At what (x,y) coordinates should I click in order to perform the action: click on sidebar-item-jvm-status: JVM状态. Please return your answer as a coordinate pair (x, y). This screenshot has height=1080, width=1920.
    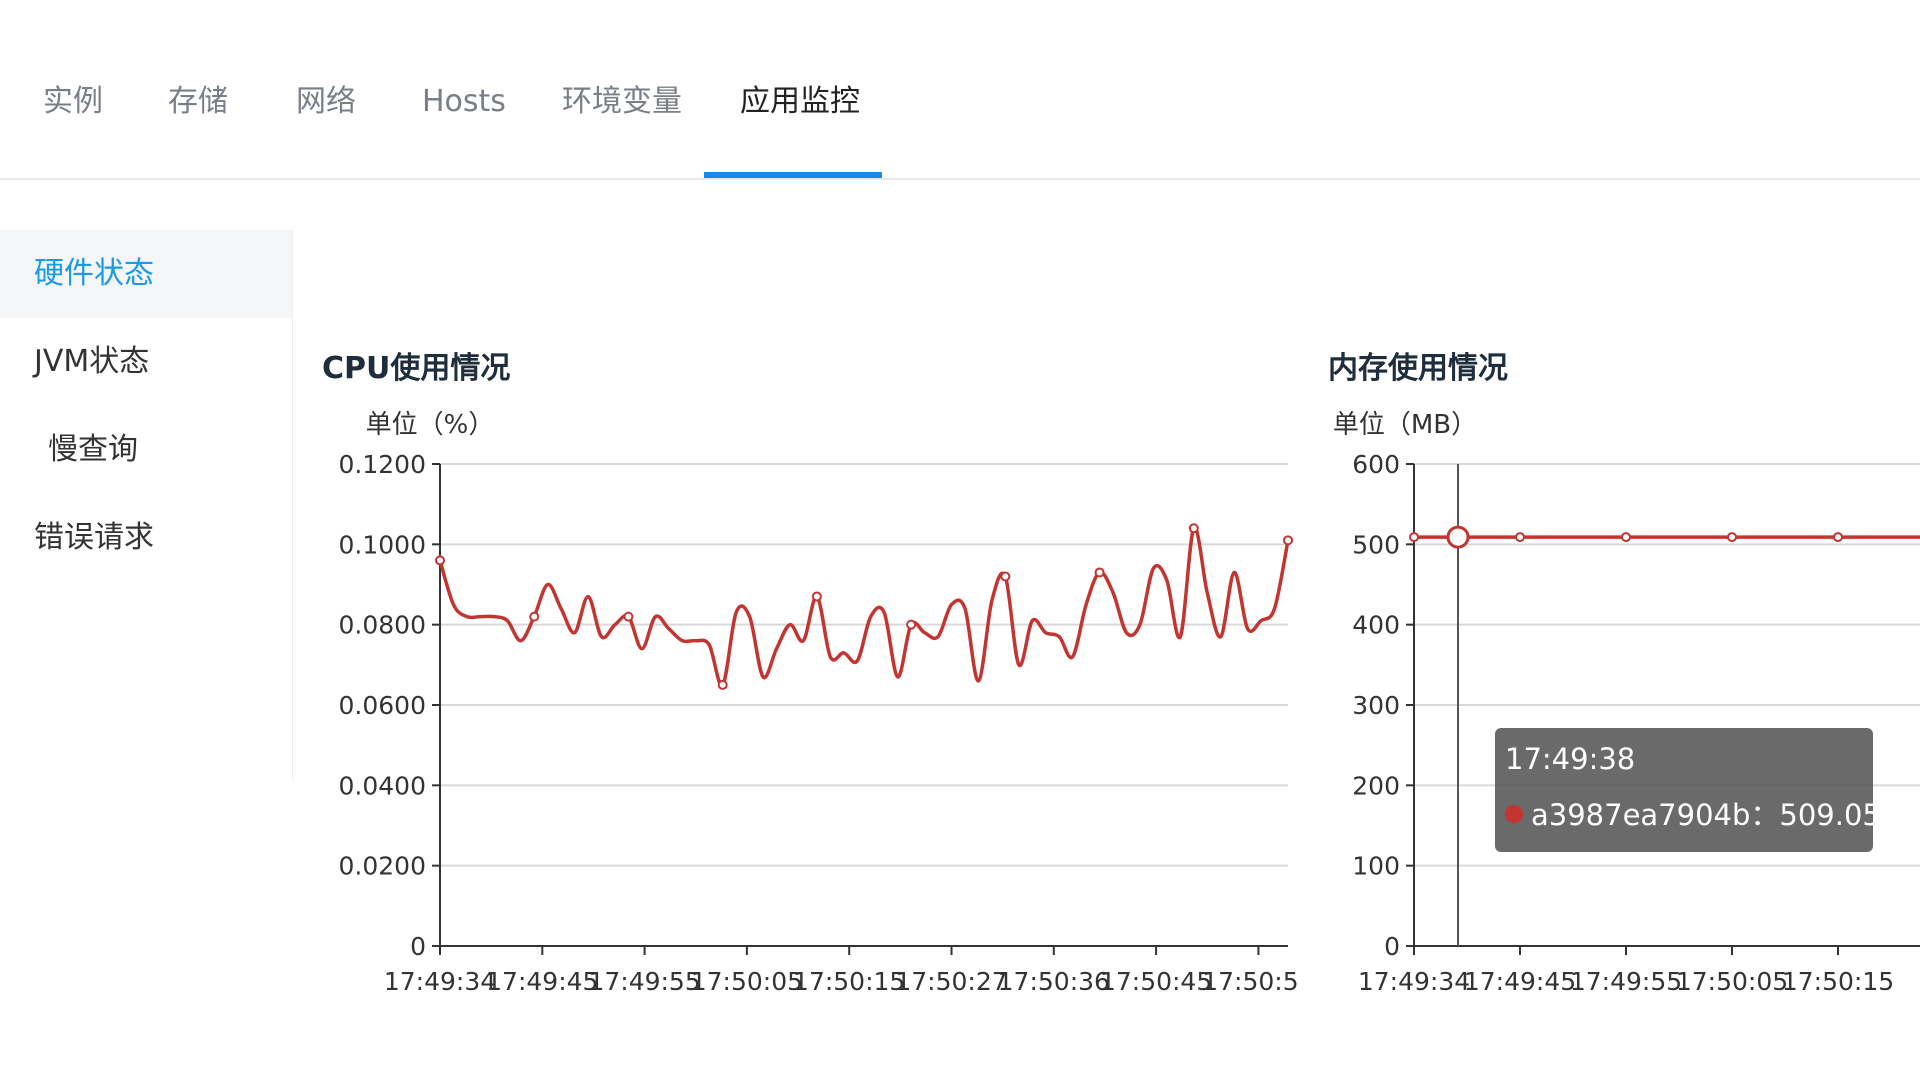
    Looking at the image, I should click on (146, 362).